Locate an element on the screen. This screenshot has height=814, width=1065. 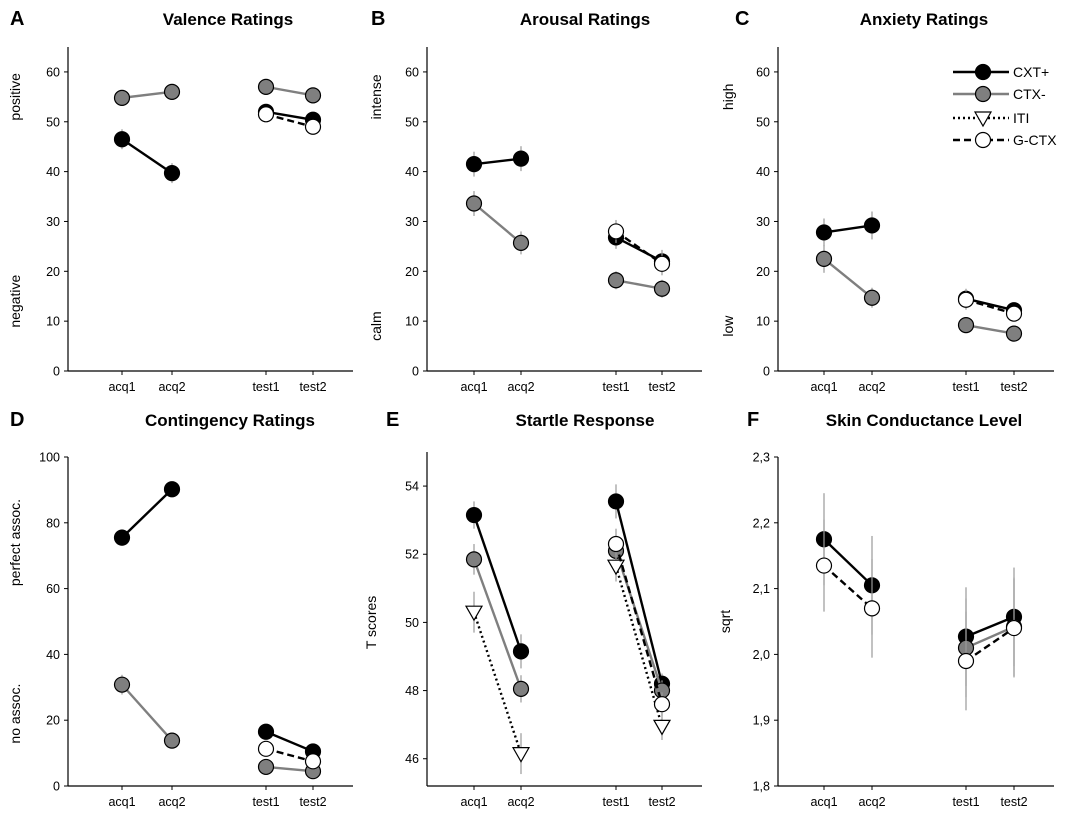
y-tick-label: 80 is located at coordinates (53, 523).